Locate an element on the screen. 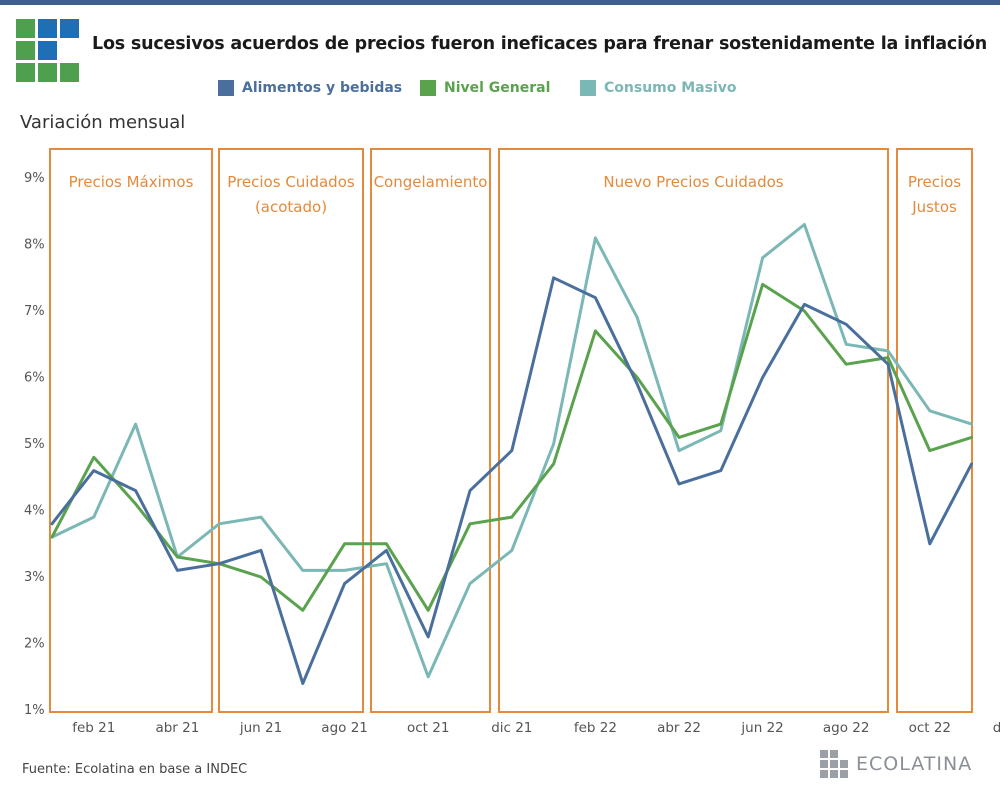 The width and height of the screenshot is (1000, 800). period-label: Precios Máximos is located at coordinates (131, 182).